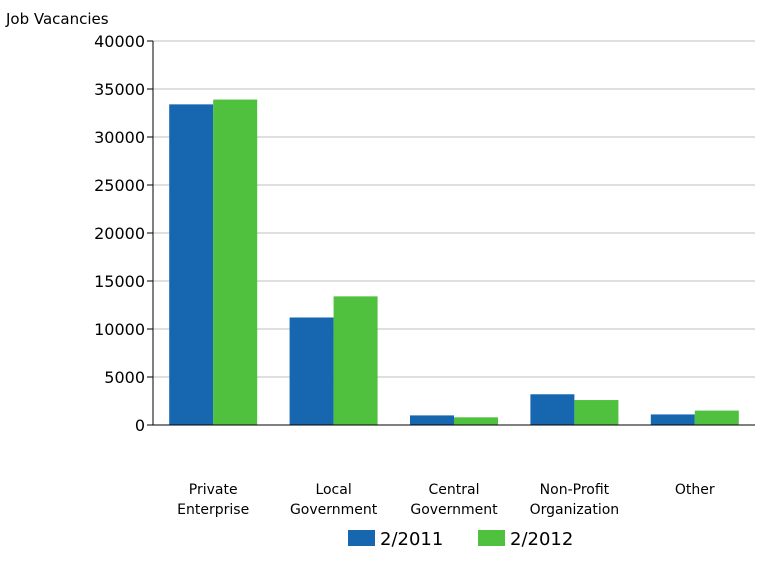 The width and height of the screenshot is (760, 565). I want to click on x-tick-label: Central, so click(454, 490).